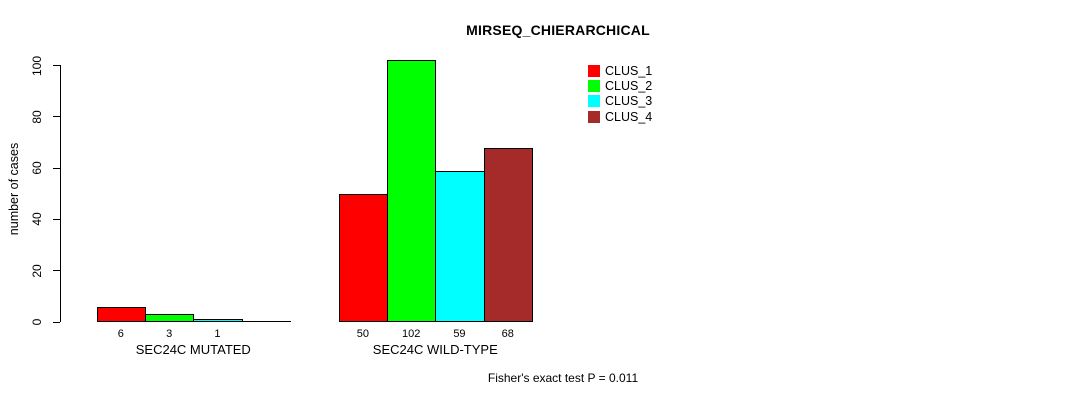 Image resolution: width=1090 pixels, height=400 pixels. I want to click on y-axis-tick-label: 100, so click(37, 65).